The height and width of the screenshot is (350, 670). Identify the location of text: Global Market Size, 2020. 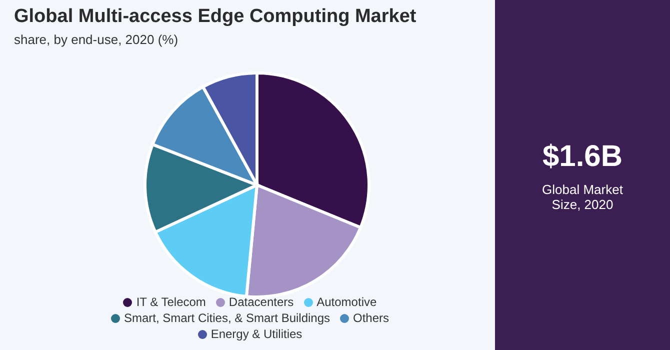
(582, 197).